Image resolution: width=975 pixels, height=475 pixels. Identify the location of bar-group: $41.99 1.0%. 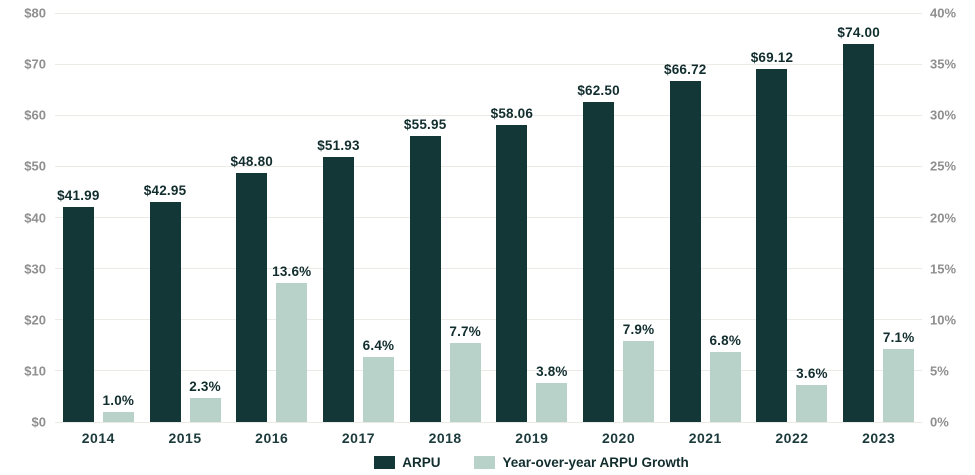
(98, 217).